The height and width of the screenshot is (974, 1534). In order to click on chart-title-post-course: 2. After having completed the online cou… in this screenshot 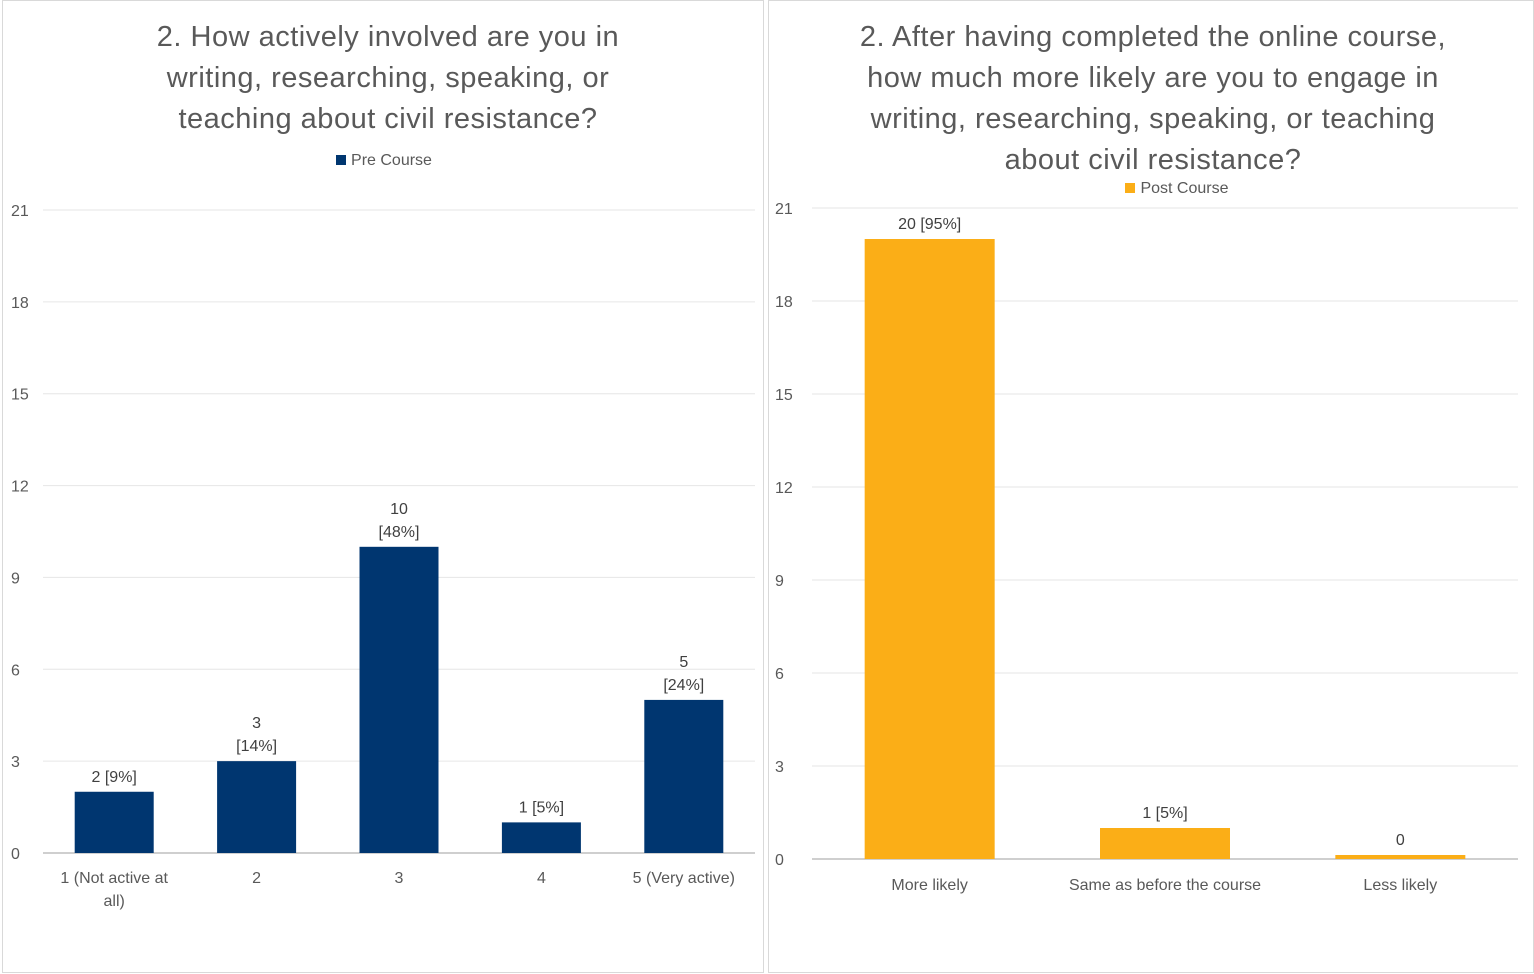, I will do `click(1153, 98)`.